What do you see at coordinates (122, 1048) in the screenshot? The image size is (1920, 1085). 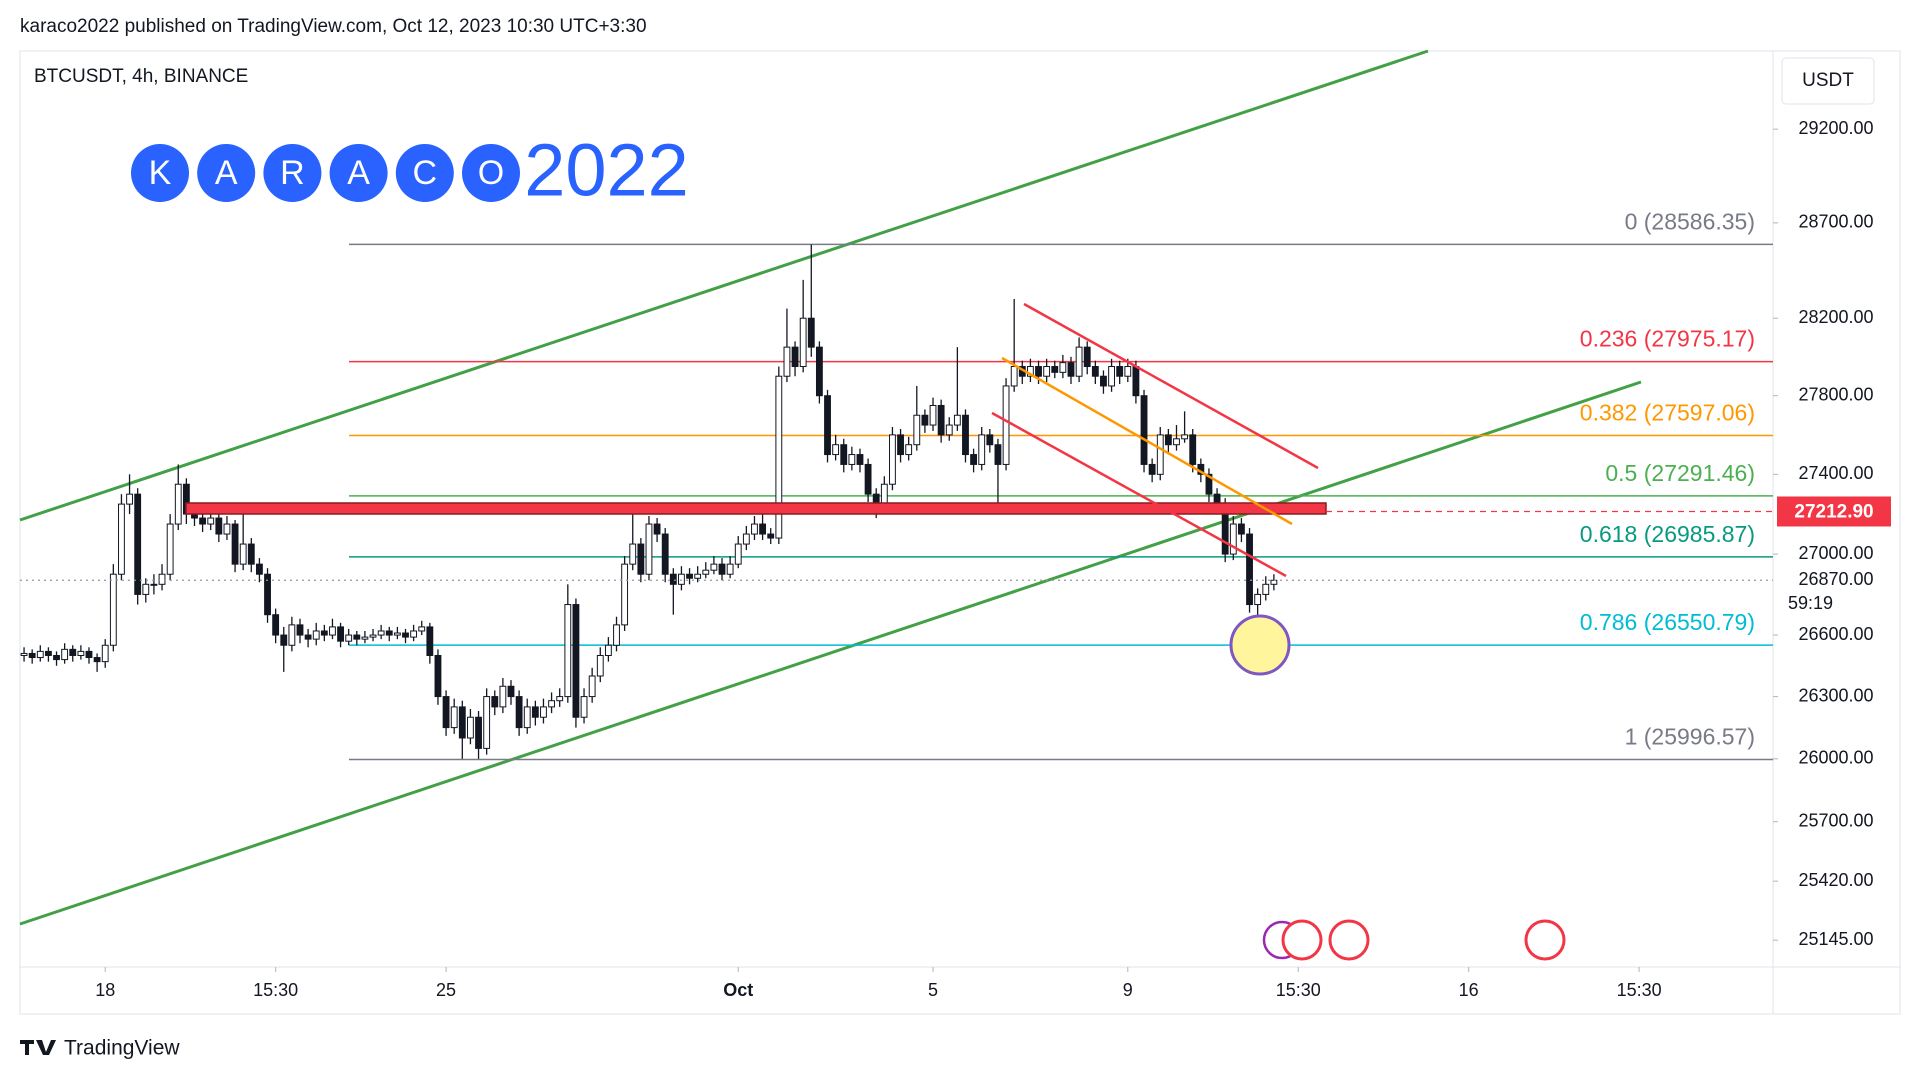 I see `footer-brand: TradingView` at bounding box center [122, 1048].